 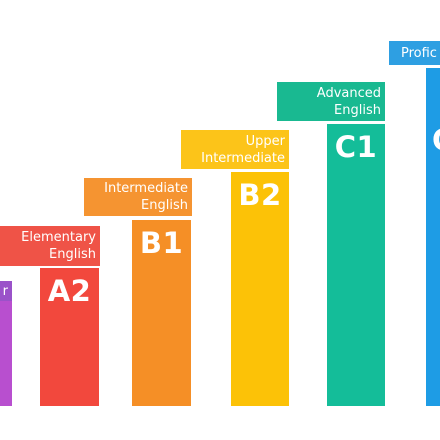 What do you see at coordinates (50, 246) in the screenshot?
I see `level-label-a2: Elementary English` at bounding box center [50, 246].